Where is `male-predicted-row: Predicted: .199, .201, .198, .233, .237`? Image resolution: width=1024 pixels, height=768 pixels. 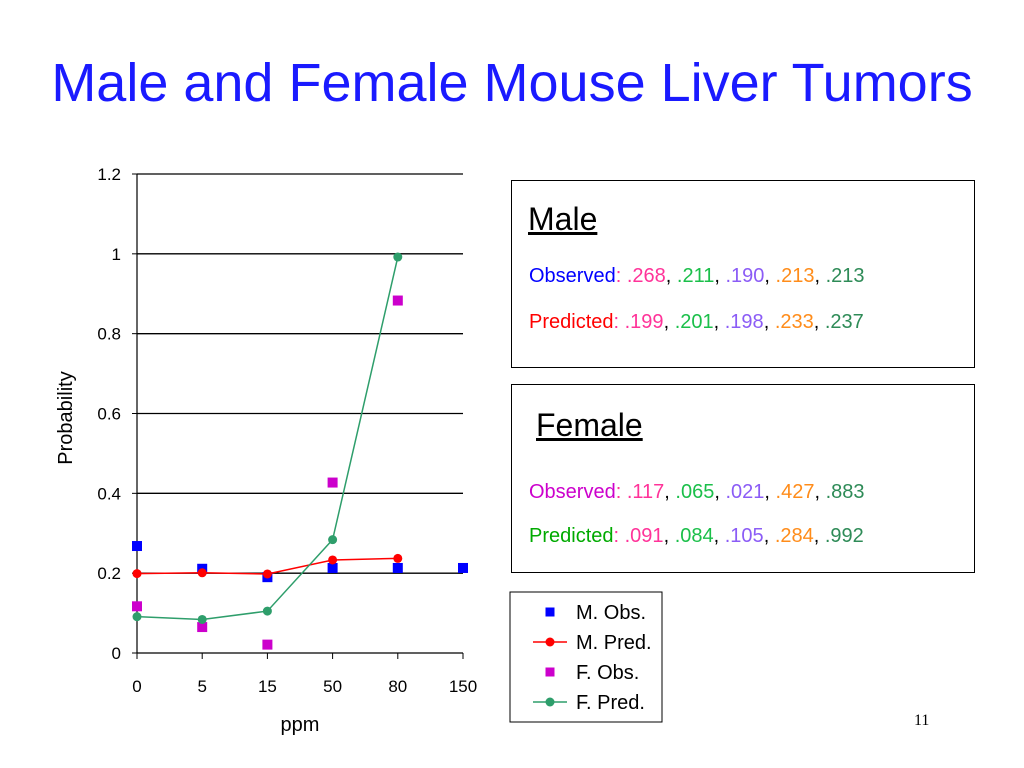 male-predicted-row: Predicted: .199, .201, .198, .233, .237 is located at coordinates (696, 322).